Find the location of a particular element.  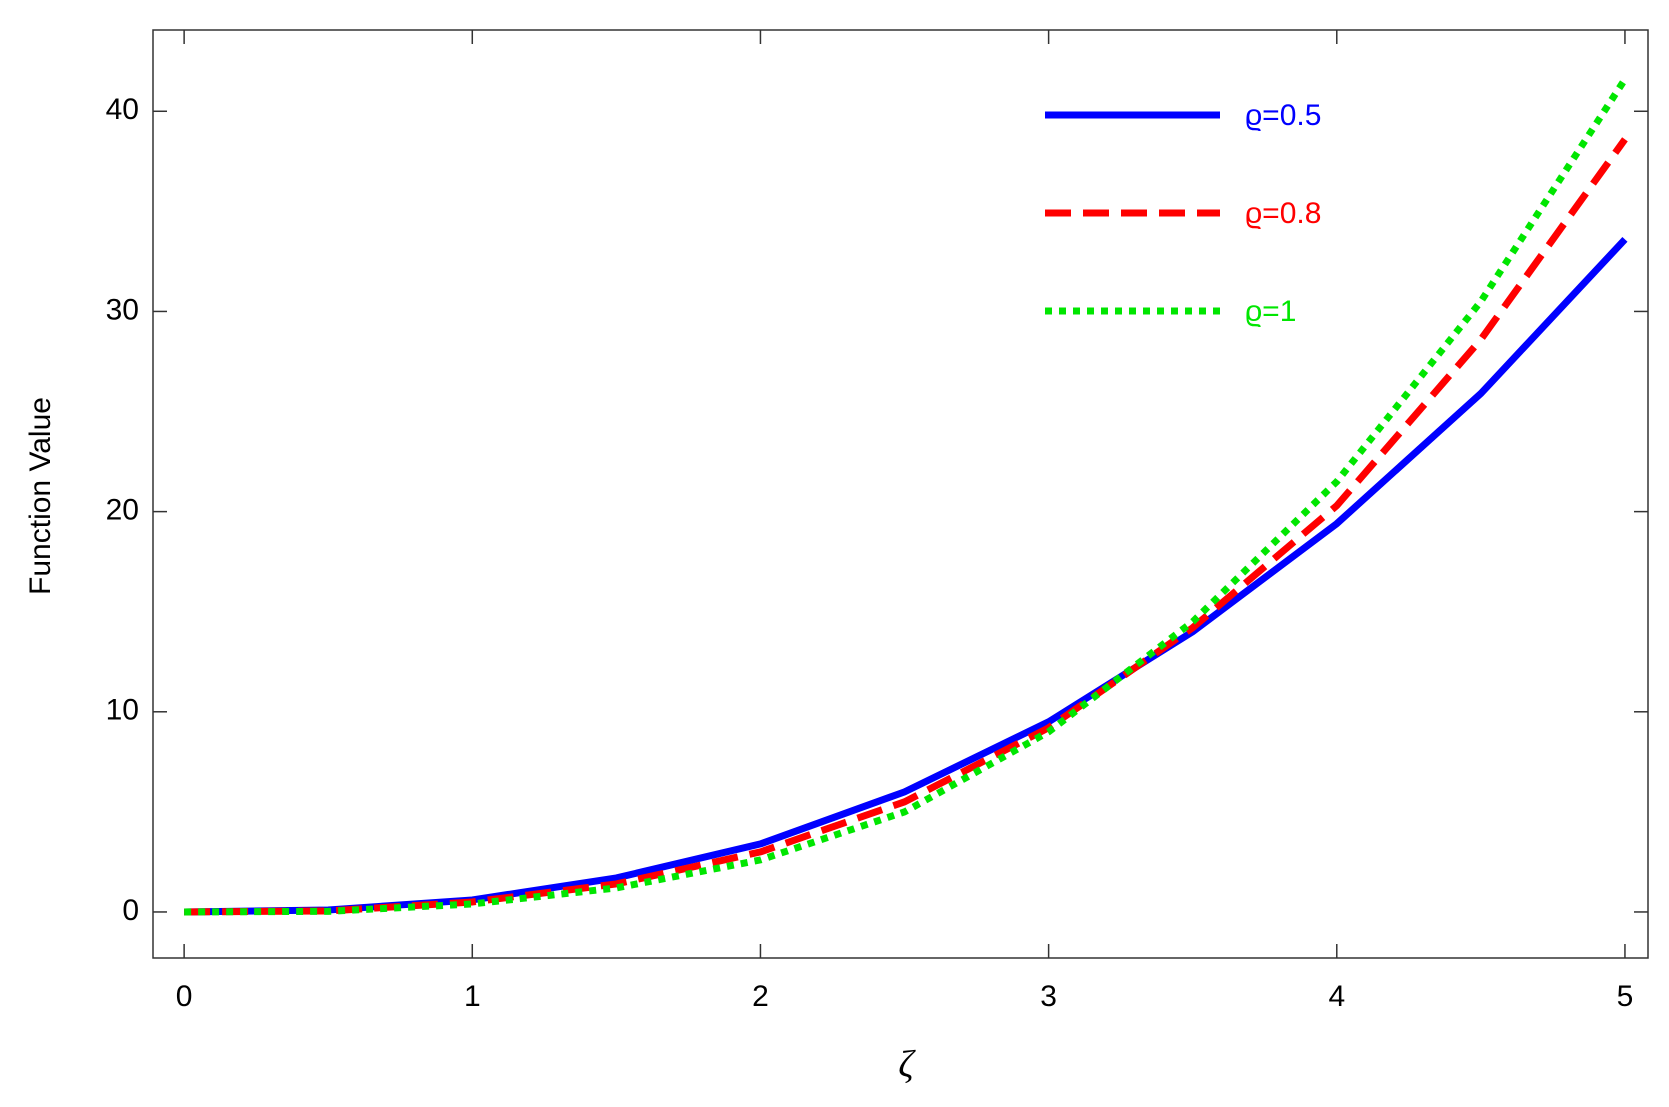

x-tick-label: 4 is located at coordinates (1336, 996).